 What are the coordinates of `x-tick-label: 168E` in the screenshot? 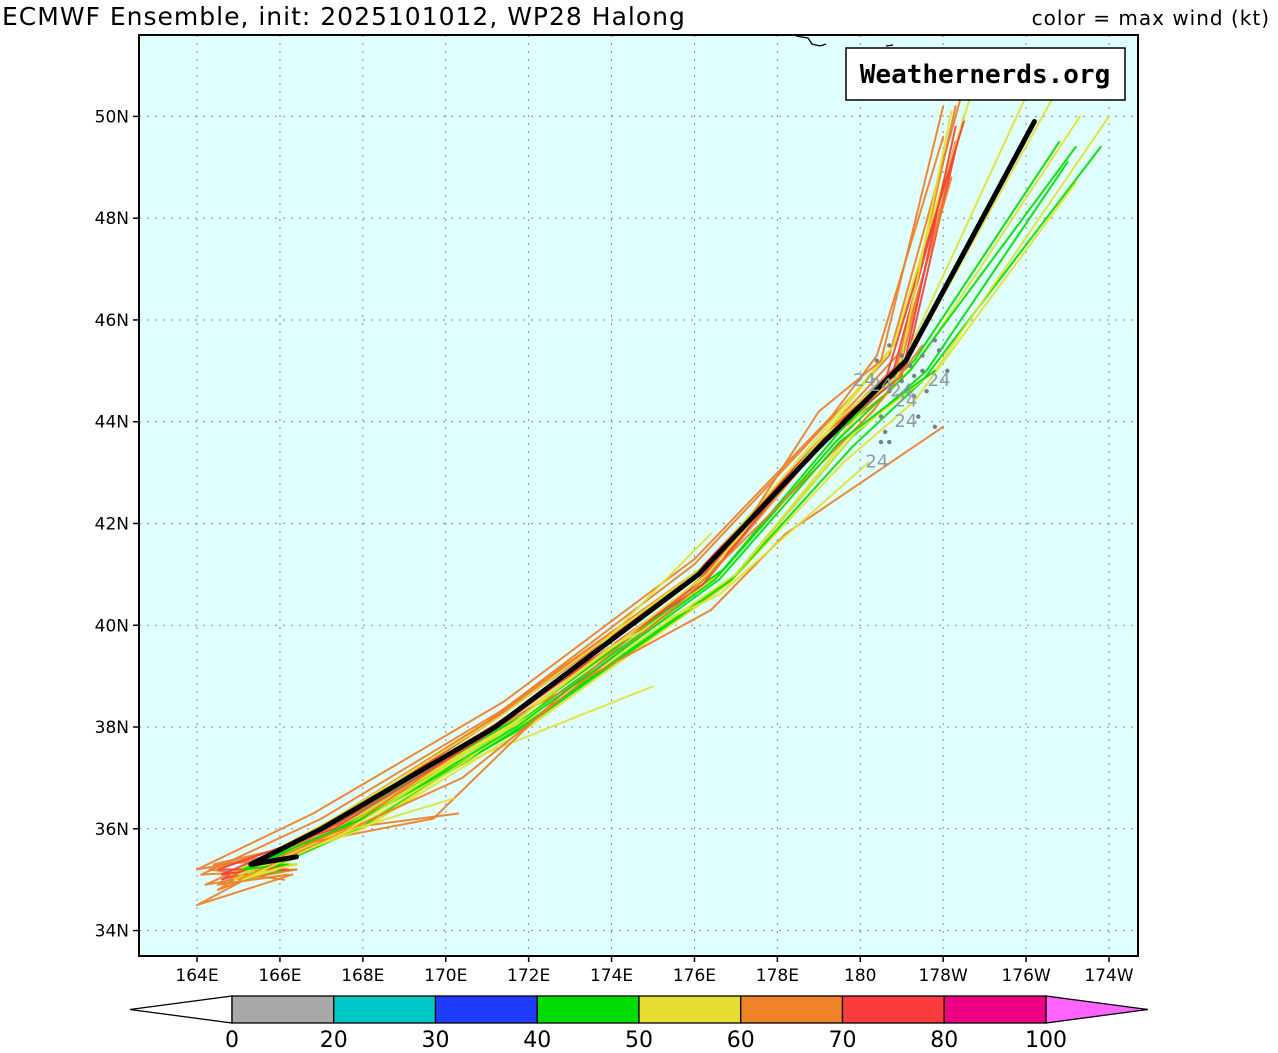 It's located at (362, 976).